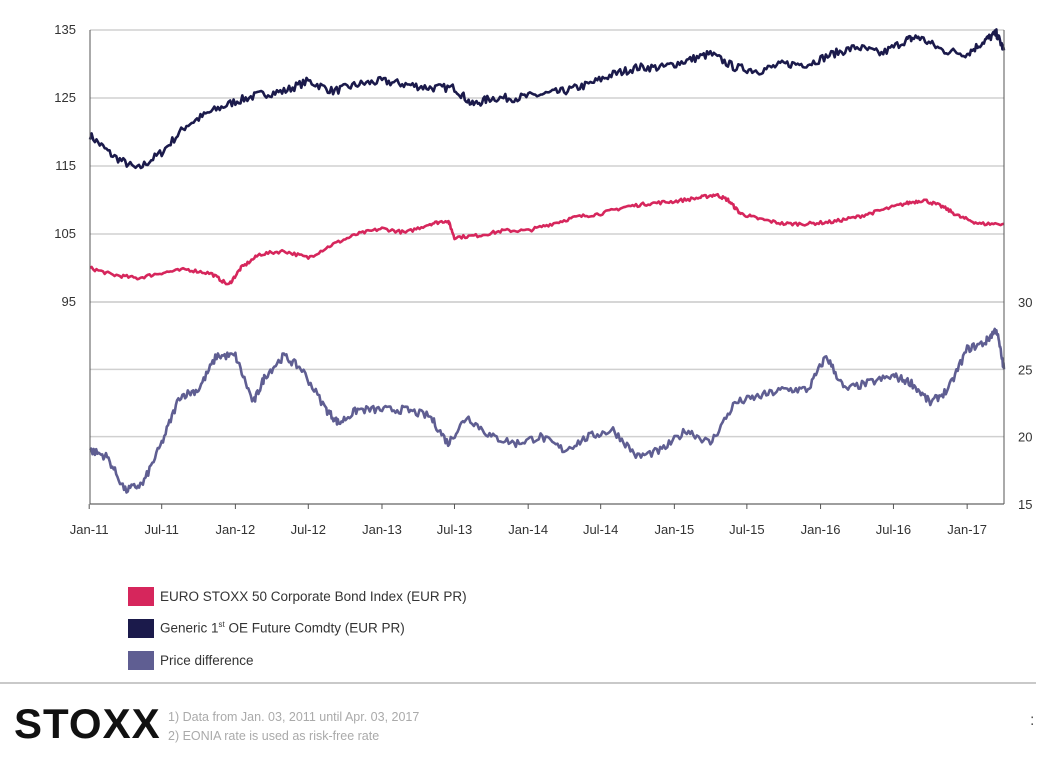  Describe the element at coordinates (528, 529) in the screenshot. I see `x-tick-label: Jan-14` at that location.